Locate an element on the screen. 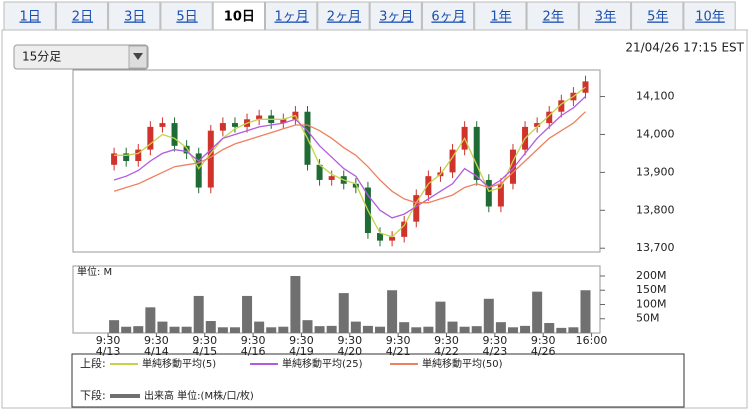 The image size is (750, 410). legend-lower-label: 下段: is located at coordinates (93, 395).